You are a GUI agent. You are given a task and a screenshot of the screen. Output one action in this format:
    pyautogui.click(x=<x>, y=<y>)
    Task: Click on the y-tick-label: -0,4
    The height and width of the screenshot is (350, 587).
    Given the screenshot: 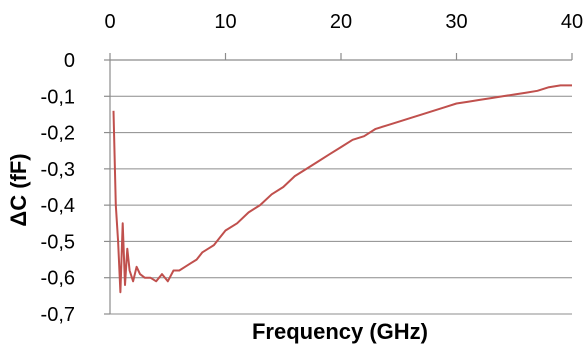 What is the action you would take?
    pyautogui.click(x=58, y=206)
    